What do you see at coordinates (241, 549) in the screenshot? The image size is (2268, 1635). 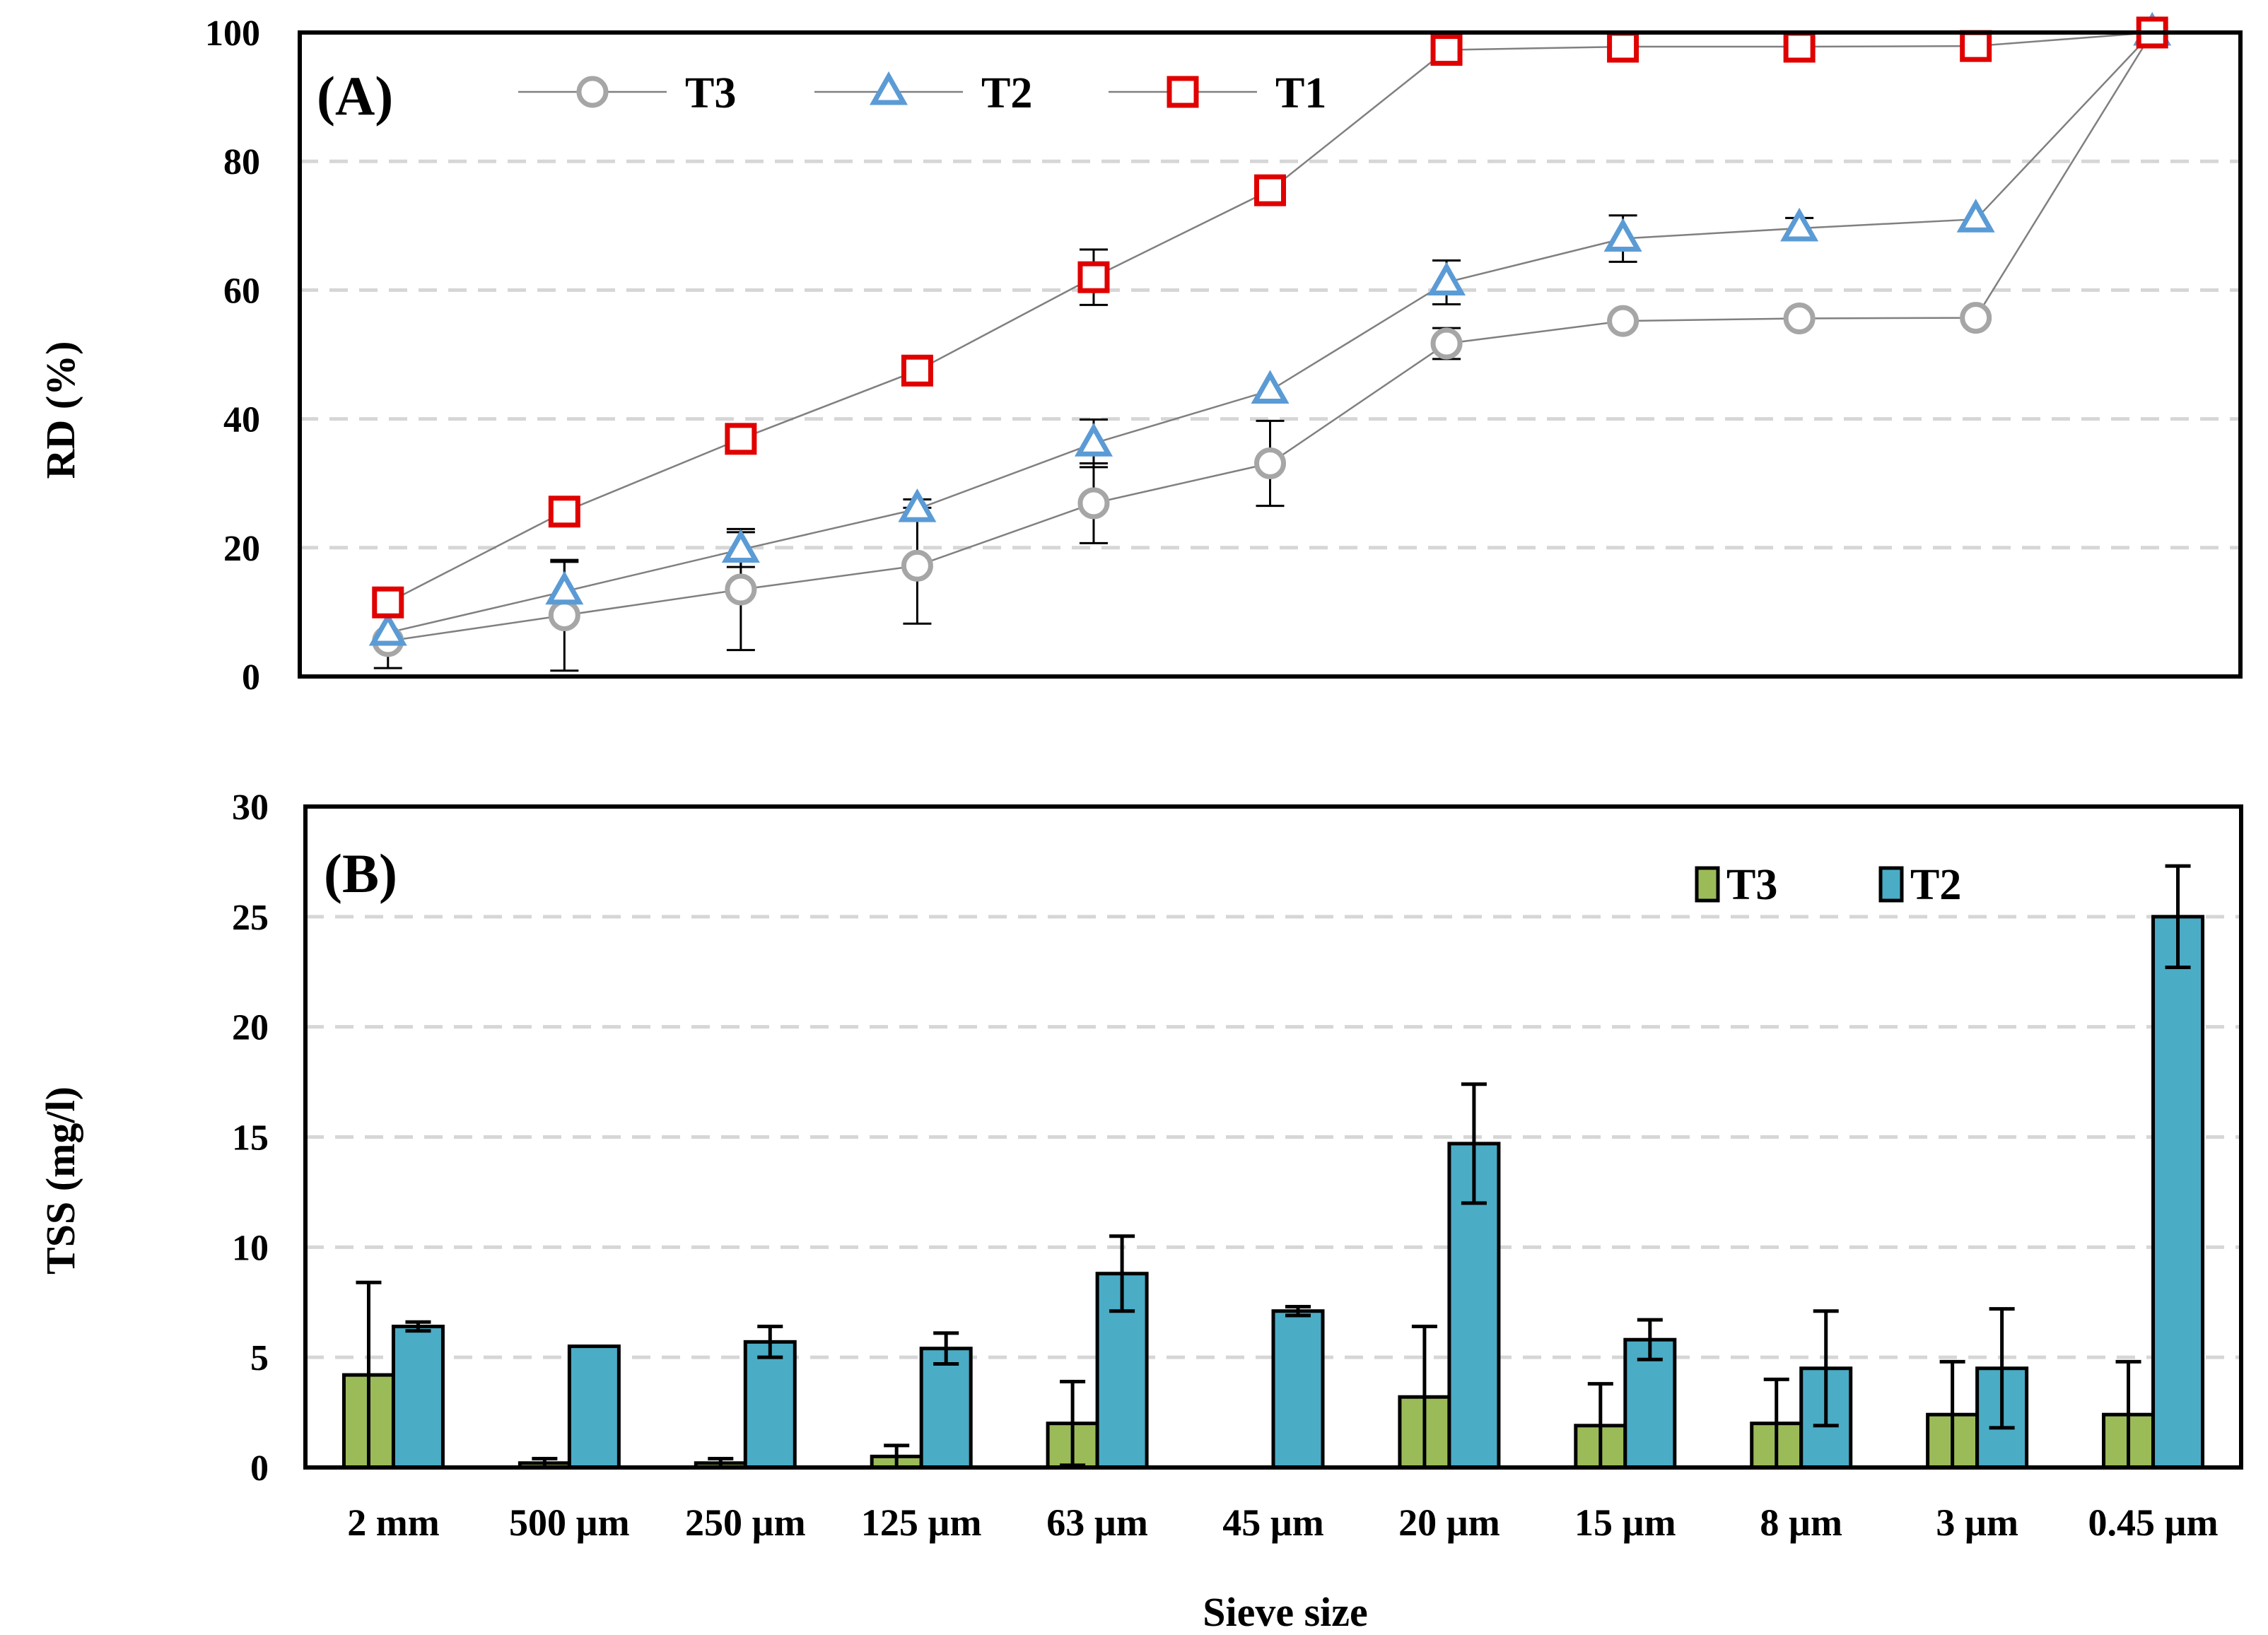 I see `panel-a-y-tick-20: 20` at bounding box center [241, 549].